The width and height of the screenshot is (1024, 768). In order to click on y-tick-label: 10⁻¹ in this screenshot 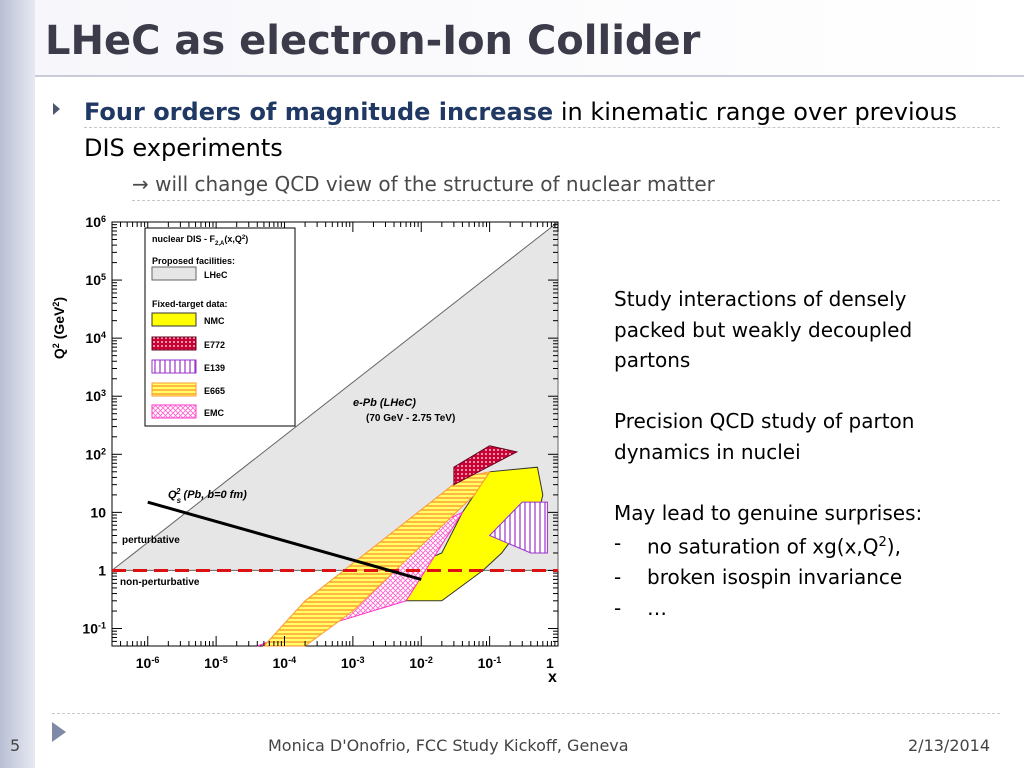, I will do `click(94, 629)`.